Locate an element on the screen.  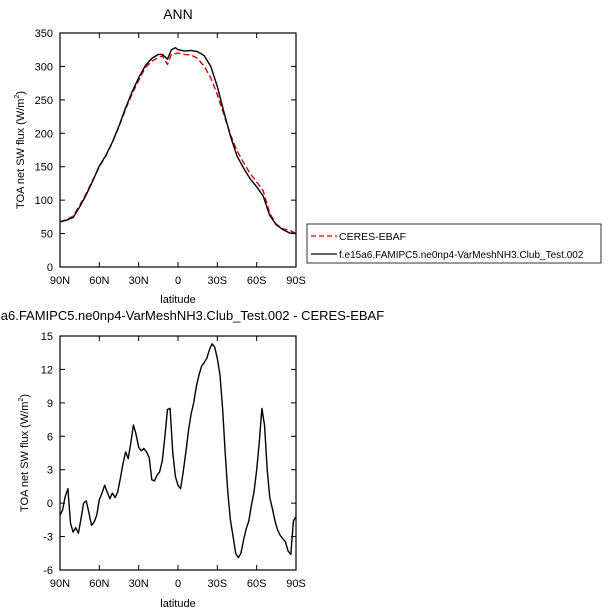
bottom-y-tick-label: 12 is located at coordinates (47, 370).